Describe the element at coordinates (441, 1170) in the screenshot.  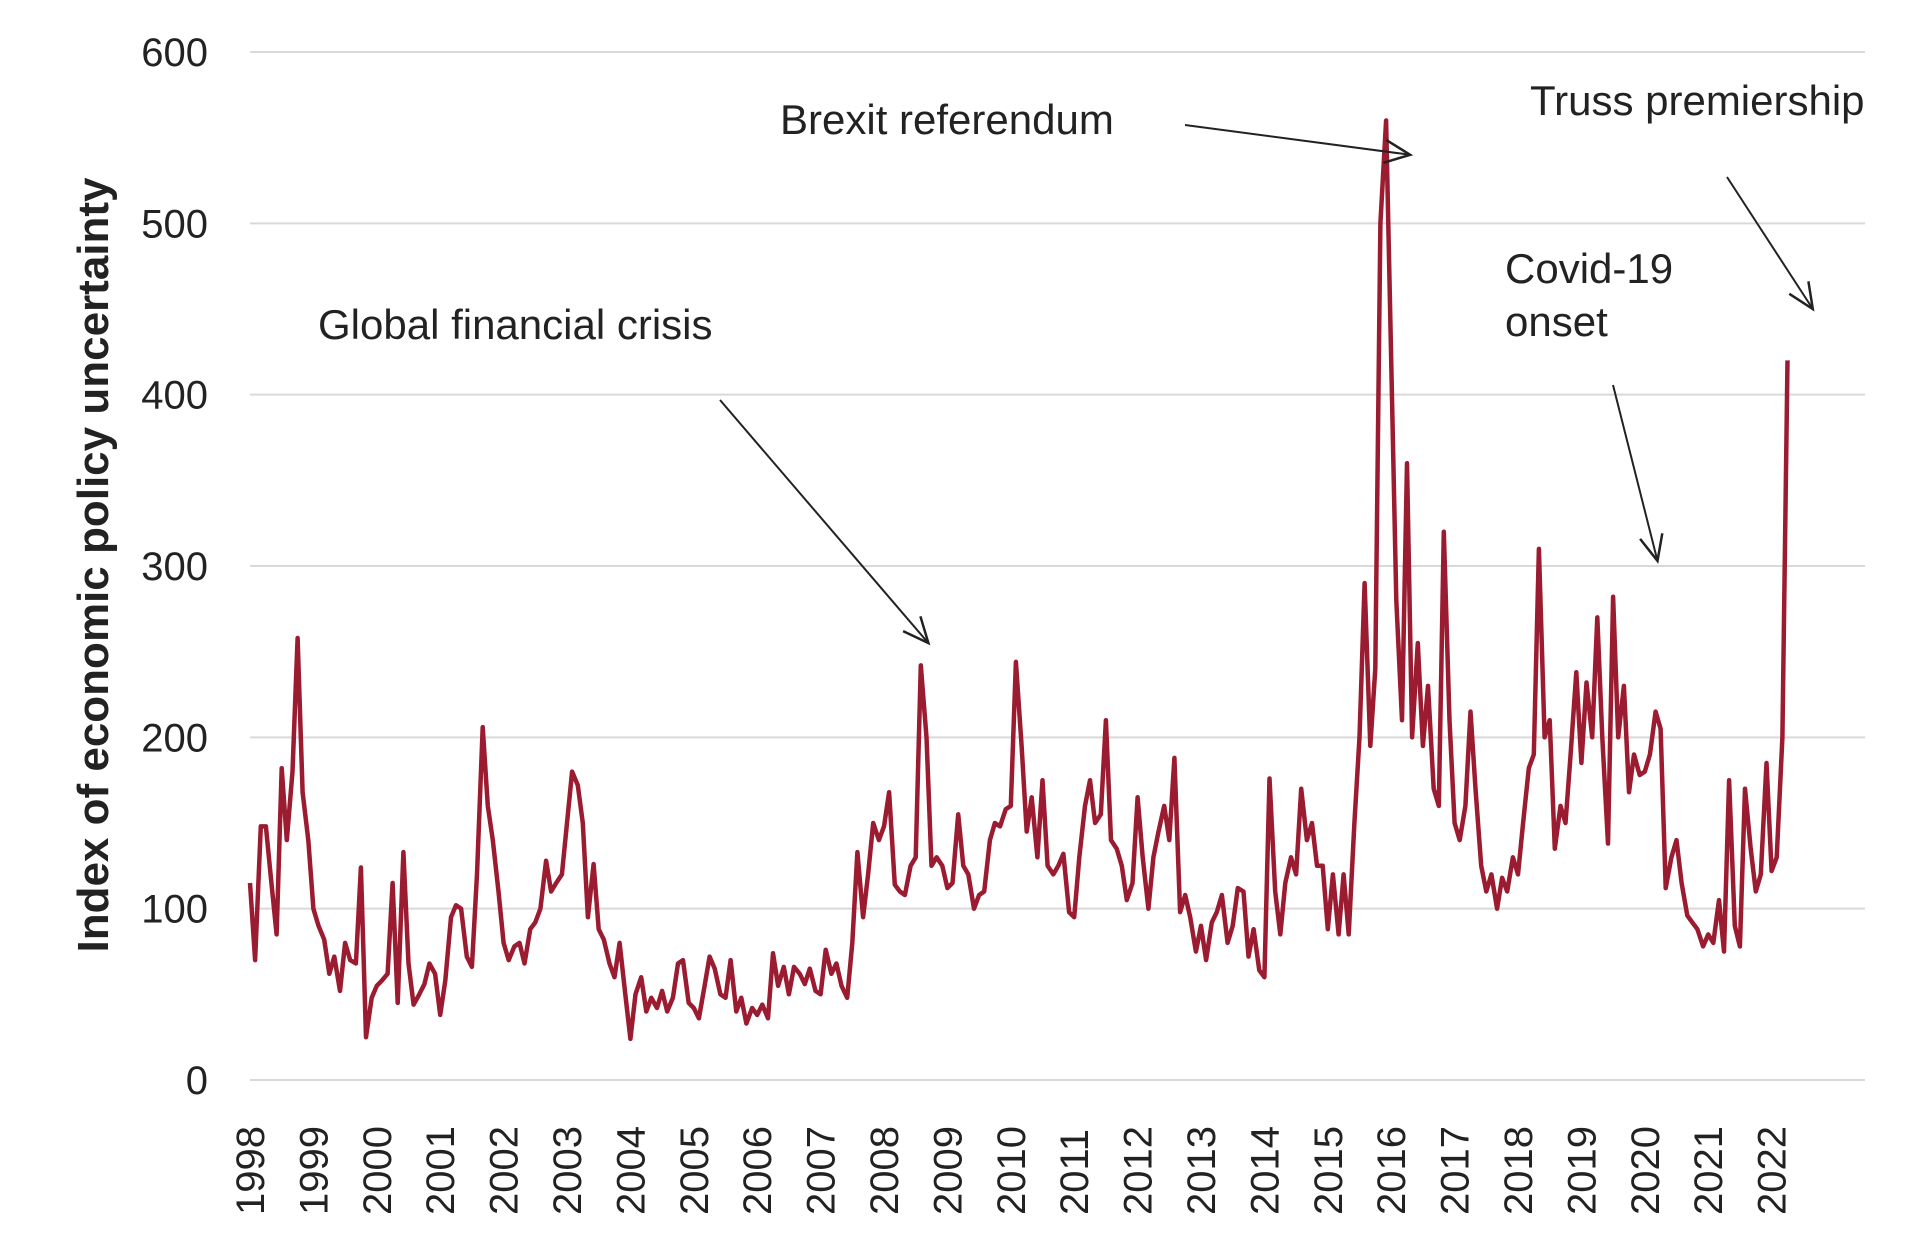
I see `x-tick-label: 2001` at that location.